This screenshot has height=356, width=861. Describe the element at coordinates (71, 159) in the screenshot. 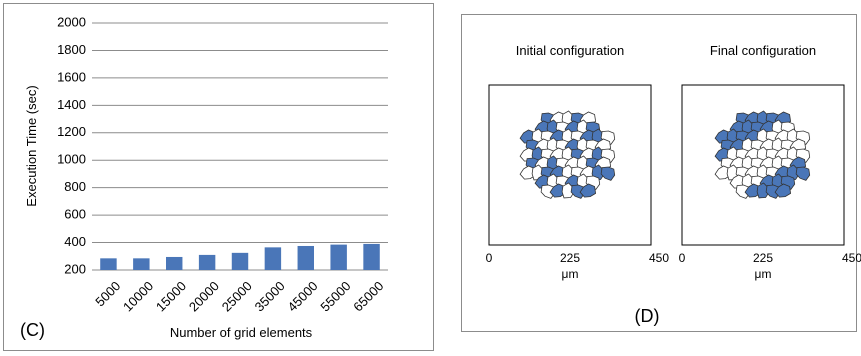

I see `y-tick-label: 1000` at that location.